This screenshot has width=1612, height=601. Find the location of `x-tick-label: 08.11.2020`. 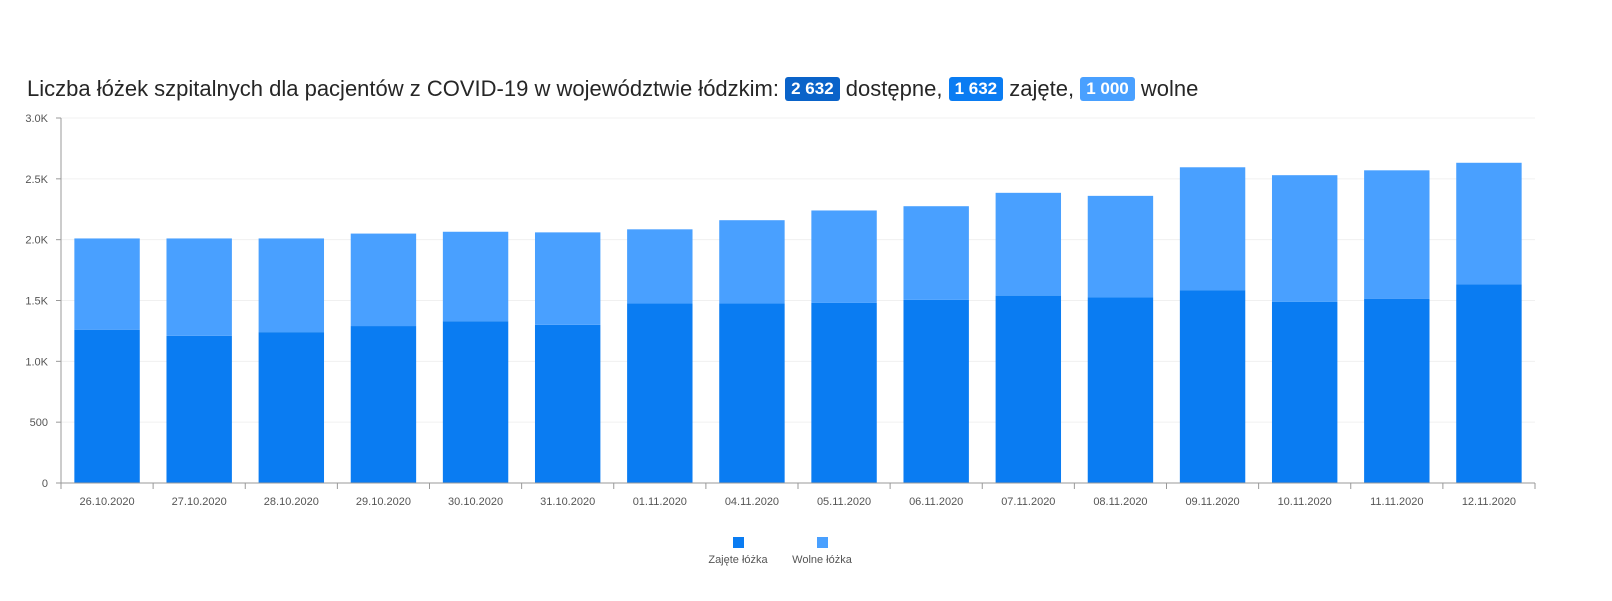

x-tick-label: 08.11.2020 is located at coordinates (1120, 502).